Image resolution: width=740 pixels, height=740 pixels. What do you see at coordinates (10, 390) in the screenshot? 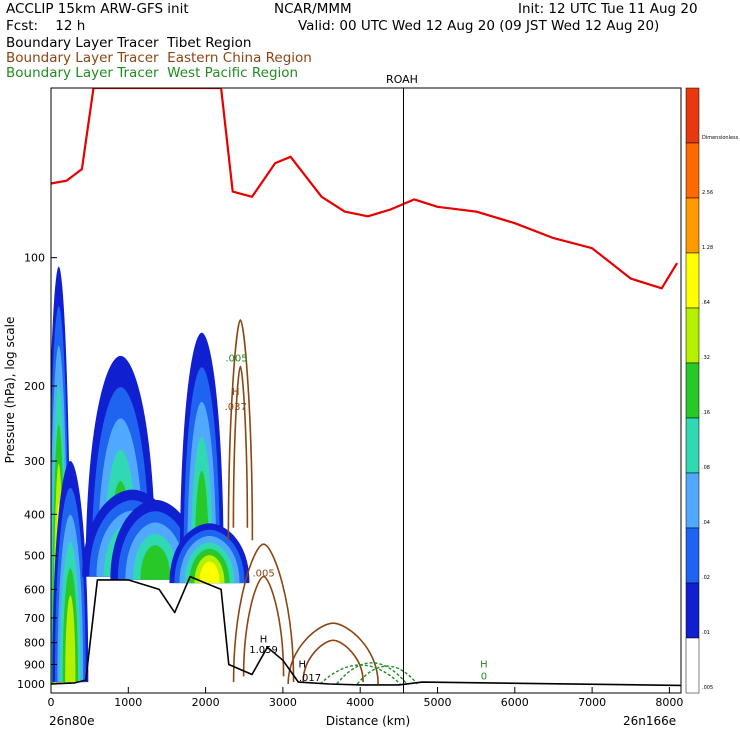
I see `y-axis-label: Pressure (hPa), log scale` at bounding box center [10, 390].